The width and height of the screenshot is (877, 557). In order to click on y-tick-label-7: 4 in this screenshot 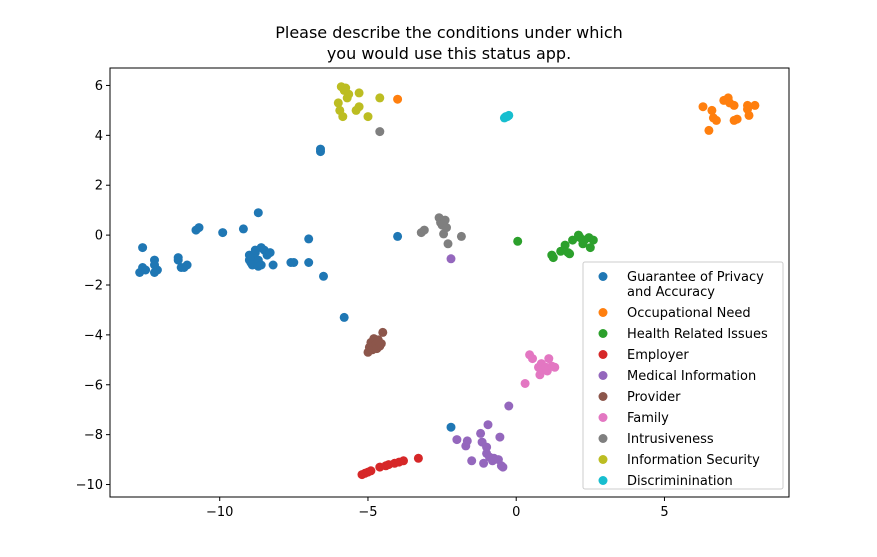, I will do `click(99, 136)`.